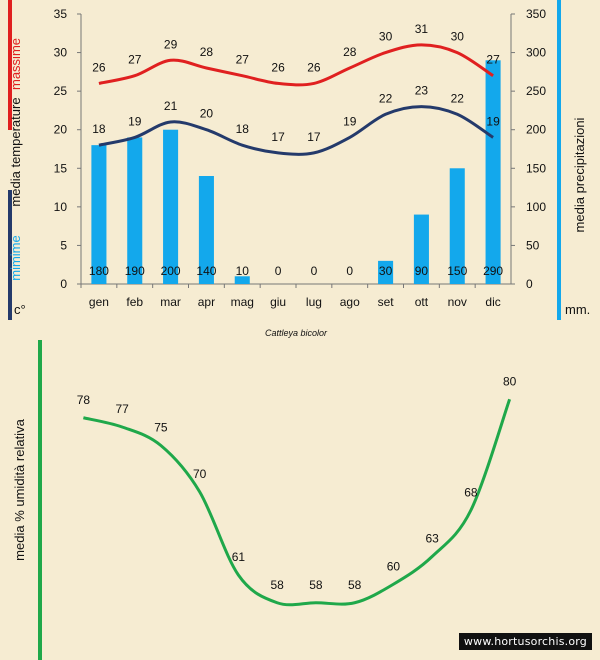 The width and height of the screenshot is (600, 660). I want to click on month-label: lug, so click(314, 302).